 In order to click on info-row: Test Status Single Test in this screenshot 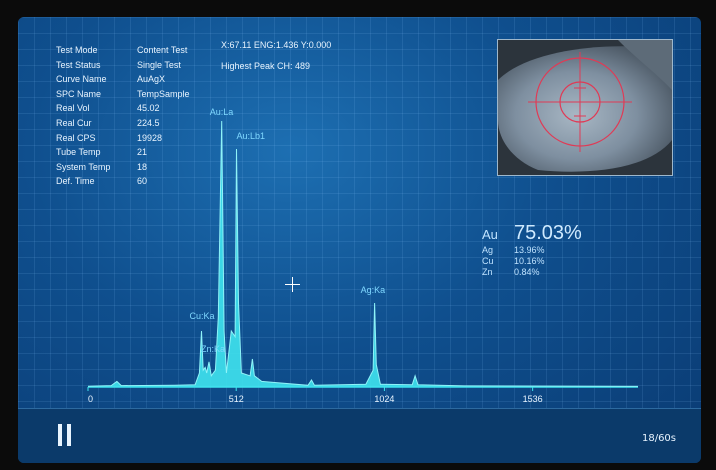, I will do `click(123, 65)`.